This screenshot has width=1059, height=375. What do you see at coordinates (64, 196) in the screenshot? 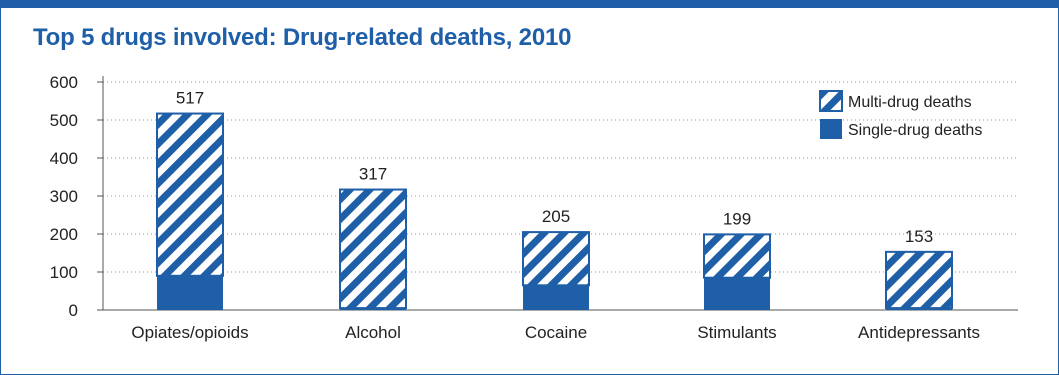
I see `y-tick-label: 300` at bounding box center [64, 196].